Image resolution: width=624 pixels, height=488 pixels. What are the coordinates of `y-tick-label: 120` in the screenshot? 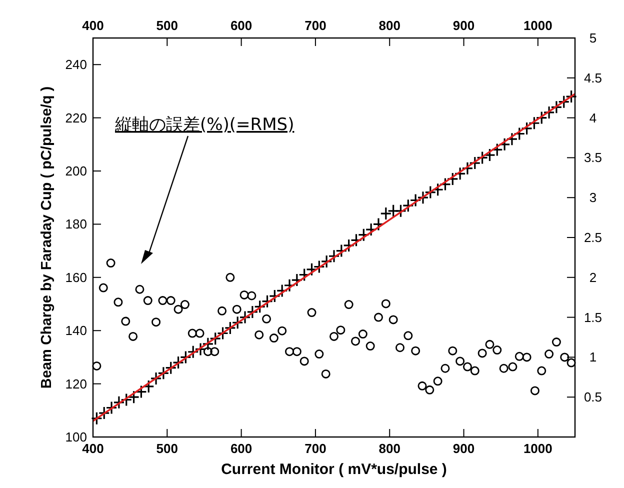 It's located at (76, 384).